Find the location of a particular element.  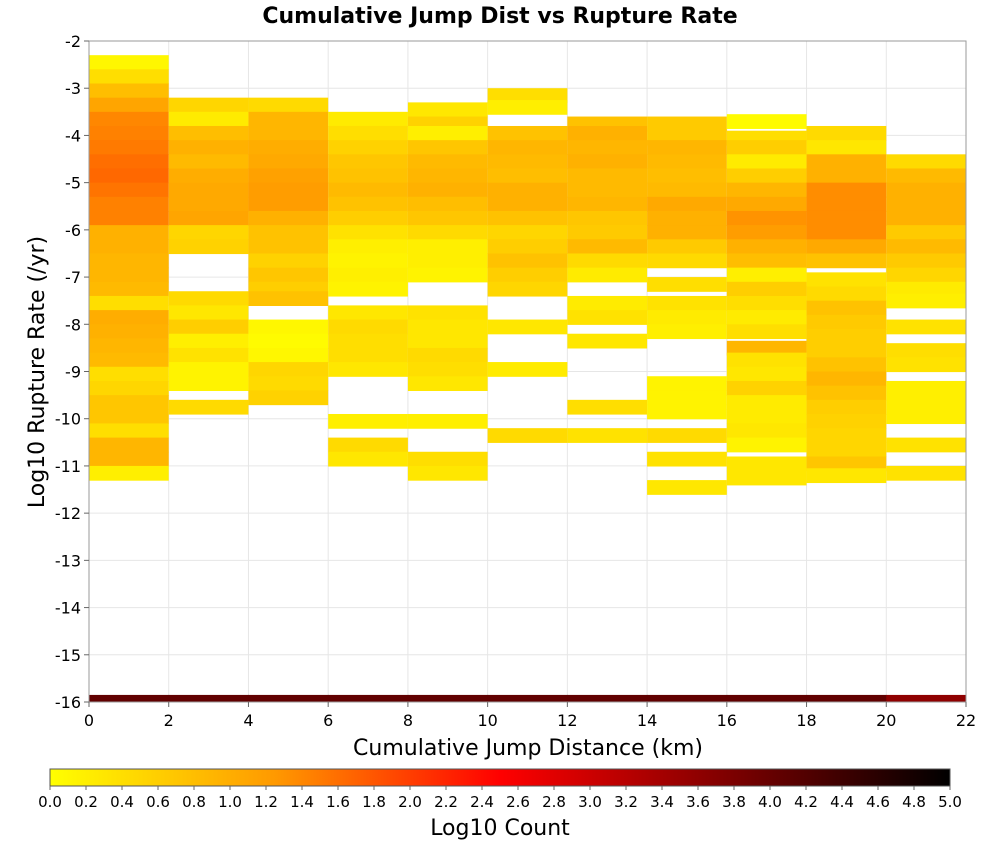

x-tick-label-3: 6 is located at coordinates (328, 720).